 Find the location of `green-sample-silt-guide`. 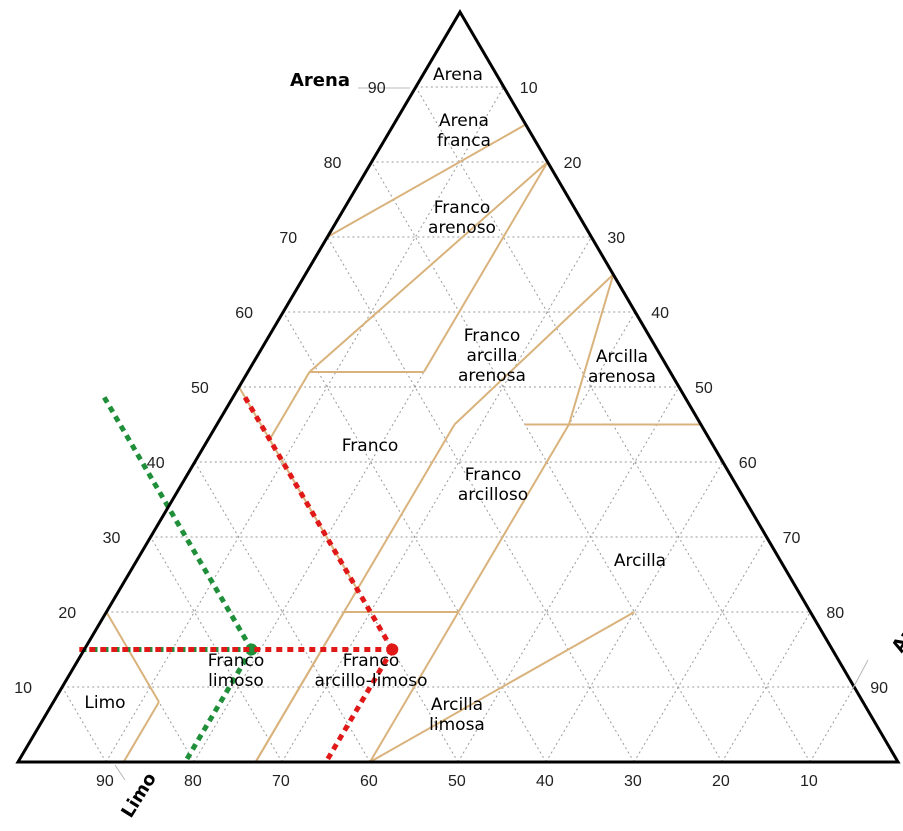

green-sample-silt-guide is located at coordinates (177, 522).